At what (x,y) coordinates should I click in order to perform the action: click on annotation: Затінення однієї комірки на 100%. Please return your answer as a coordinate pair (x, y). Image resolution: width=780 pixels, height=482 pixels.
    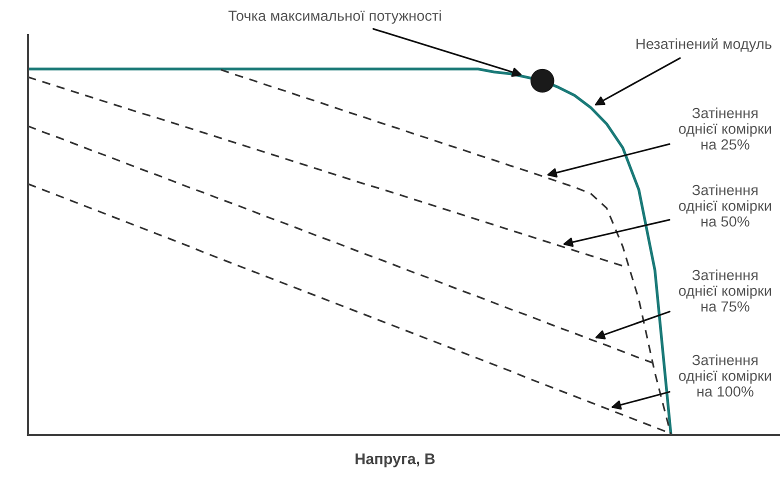
    Looking at the image, I should click on (724, 375).